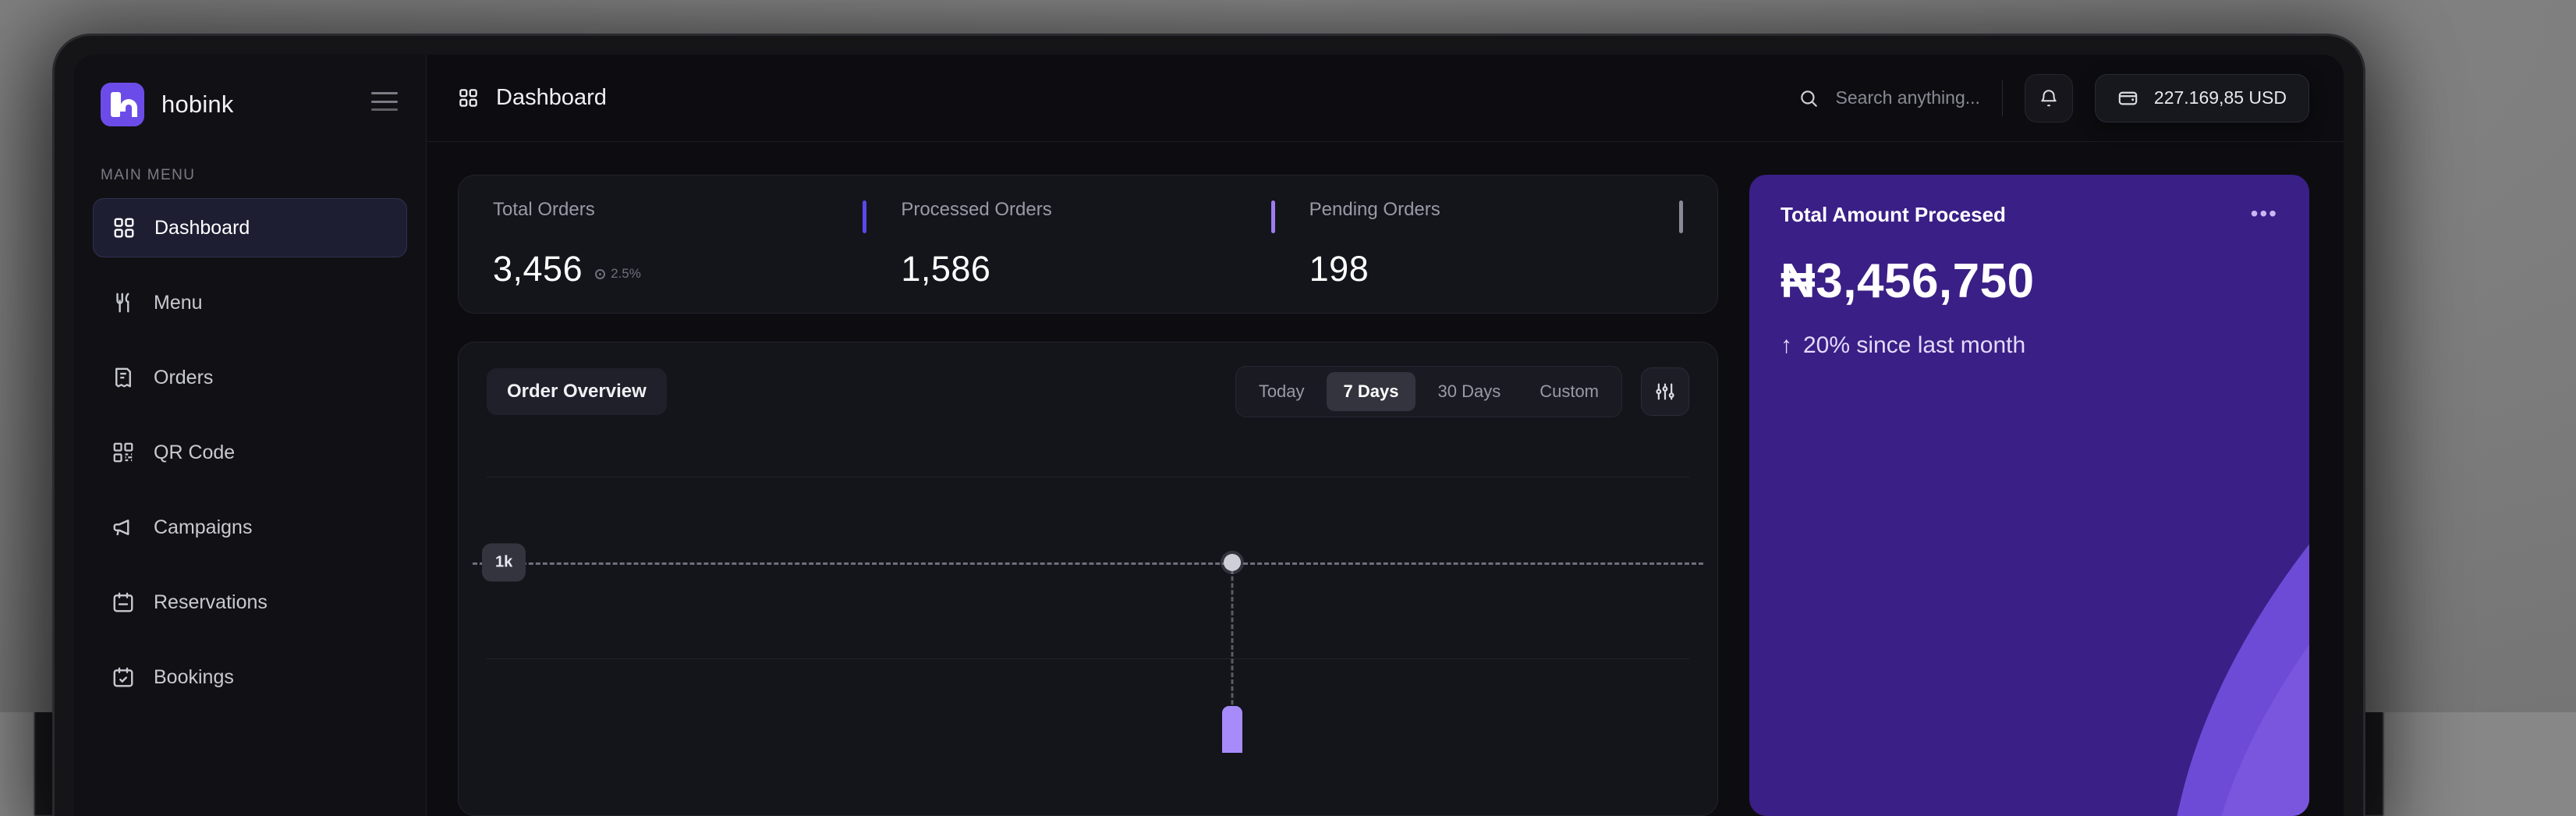 The width and height of the screenshot is (2576, 816). What do you see at coordinates (661, 244) in the screenshot?
I see `kpi-total-orders: Total Orders 3,456 2.5%` at bounding box center [661, 244].